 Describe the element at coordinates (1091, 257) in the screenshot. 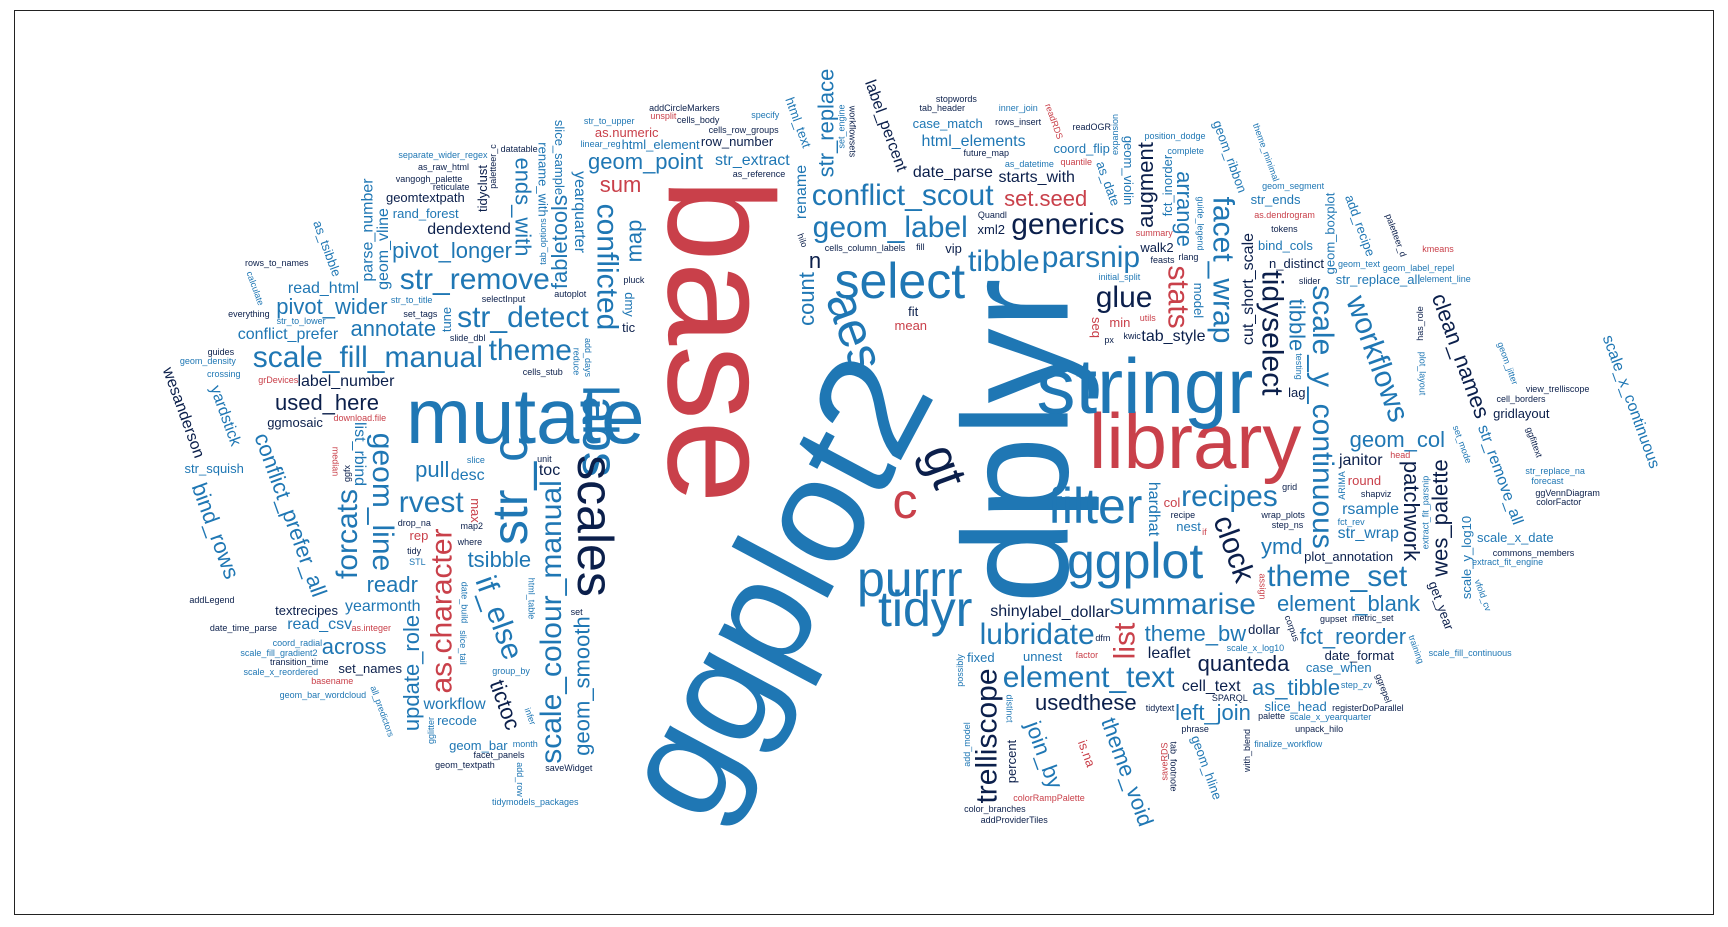

I see `cloud-word-parsnip: parsnip` at that location.